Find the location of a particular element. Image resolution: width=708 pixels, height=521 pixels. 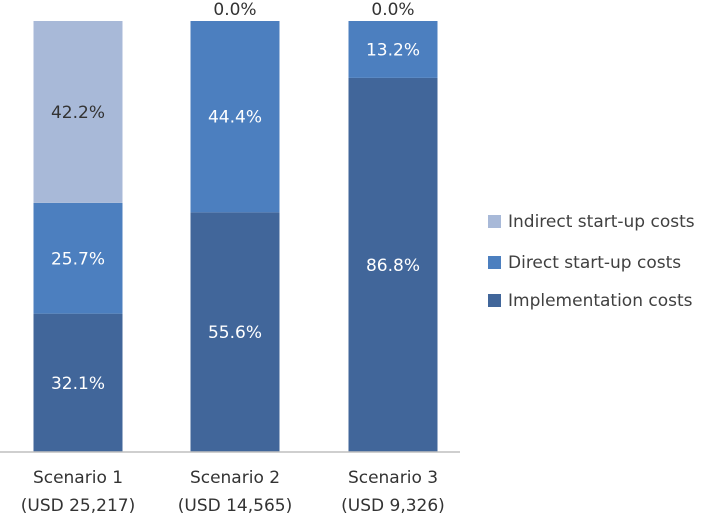

legend-swatch-indirect-start-up-costs is located at coordinates (494, 221).